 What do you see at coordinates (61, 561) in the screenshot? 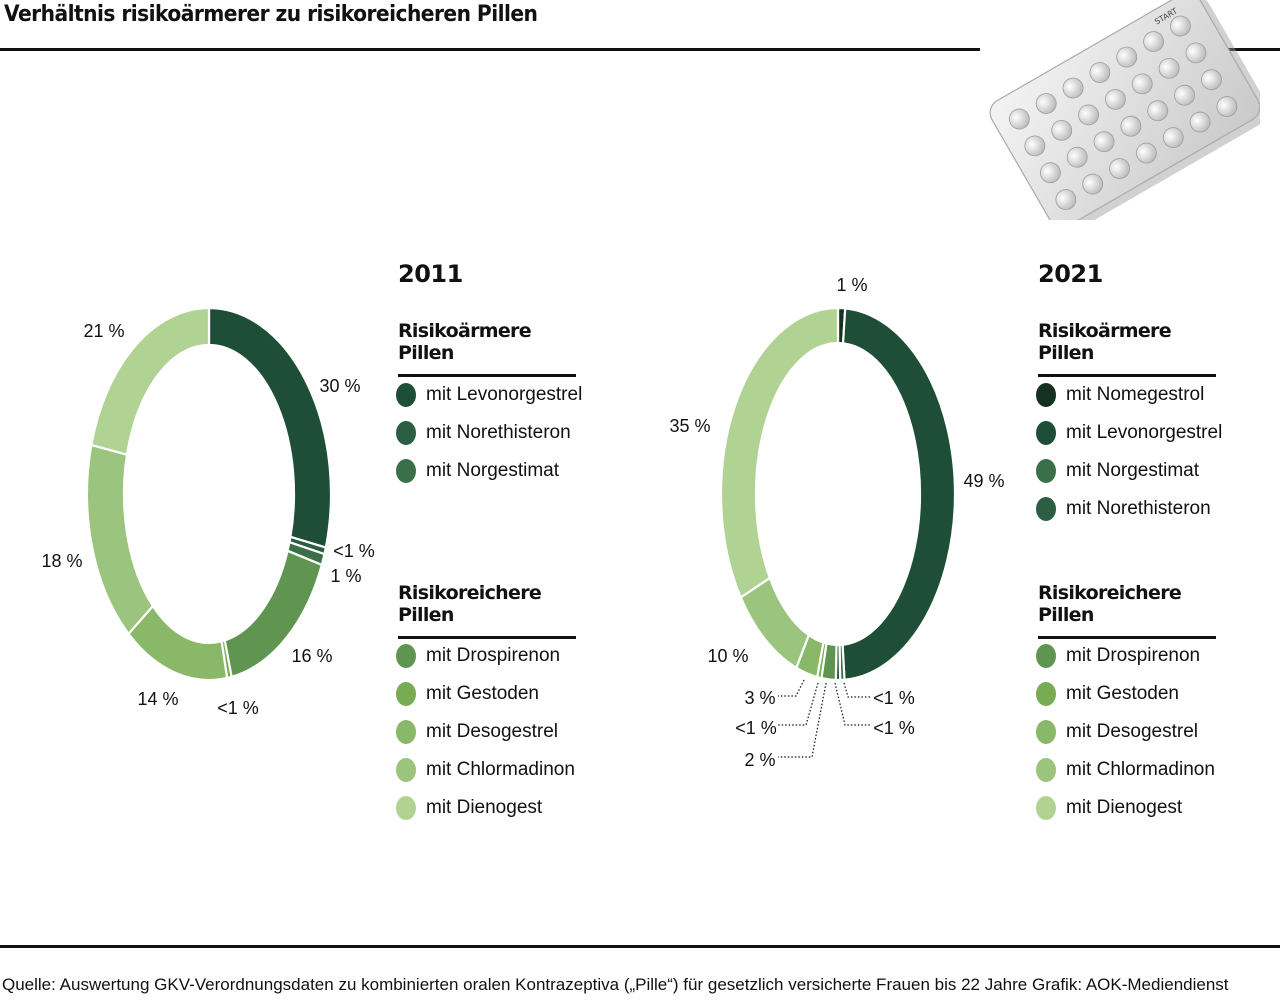
I see `slice-label-2011-chlormadinon: 18 %` at bounding box center [61, 561].